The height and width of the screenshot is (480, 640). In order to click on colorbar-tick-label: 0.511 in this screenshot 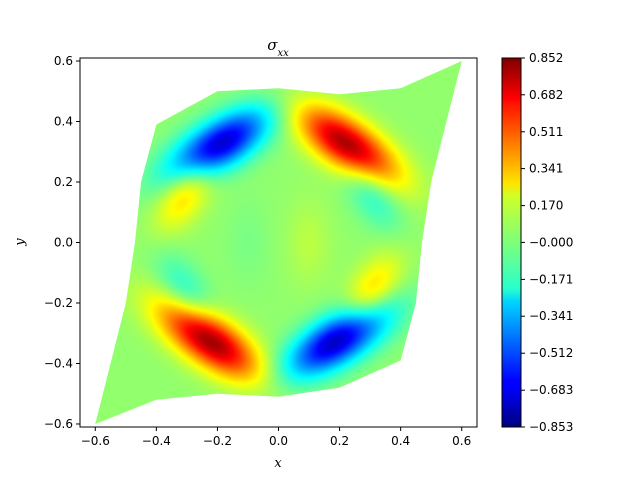, I will do `click(546, 132)`.